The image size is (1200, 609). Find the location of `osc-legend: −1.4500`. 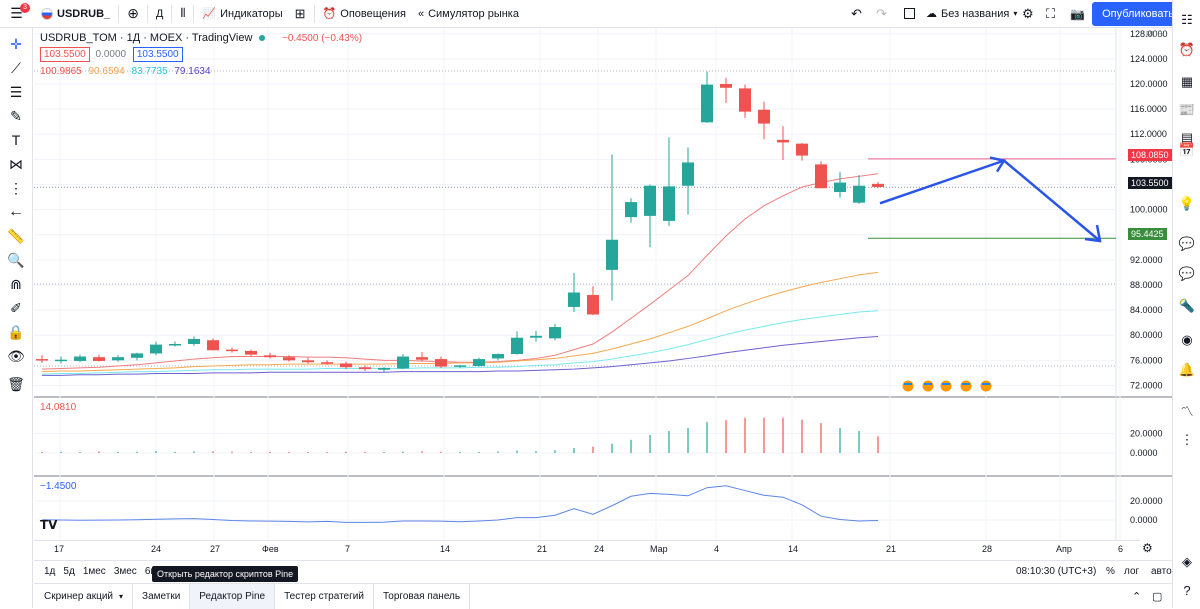

osc-legend: −1.4500 is located at coordinates (58, 486).